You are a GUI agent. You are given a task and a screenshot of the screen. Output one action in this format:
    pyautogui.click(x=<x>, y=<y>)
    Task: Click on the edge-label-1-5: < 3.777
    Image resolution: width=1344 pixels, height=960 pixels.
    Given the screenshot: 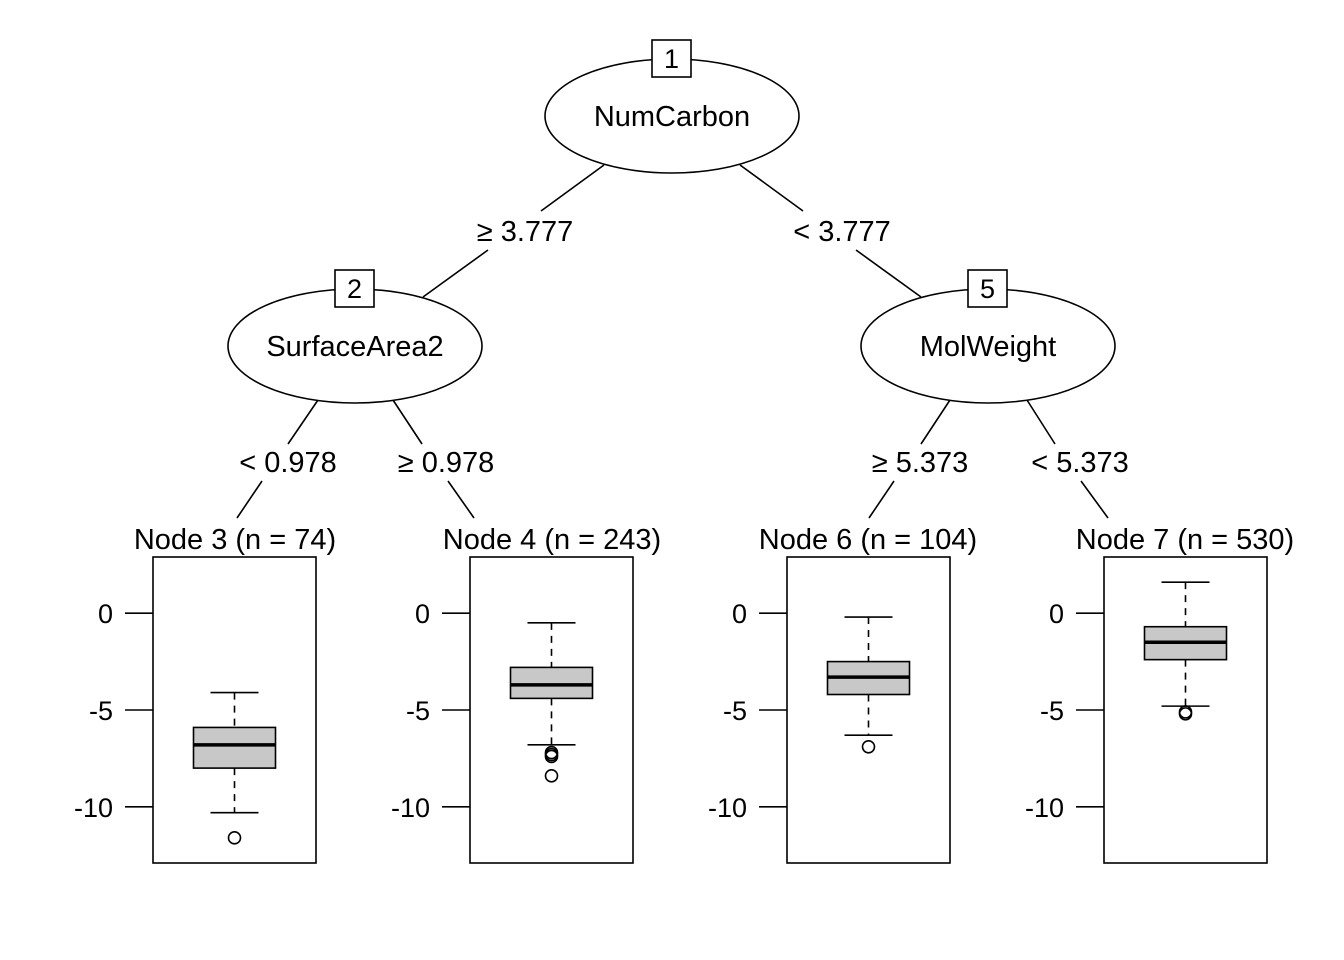 What is the action you would take?
    pyautogui.click(x=842, y=232)
    